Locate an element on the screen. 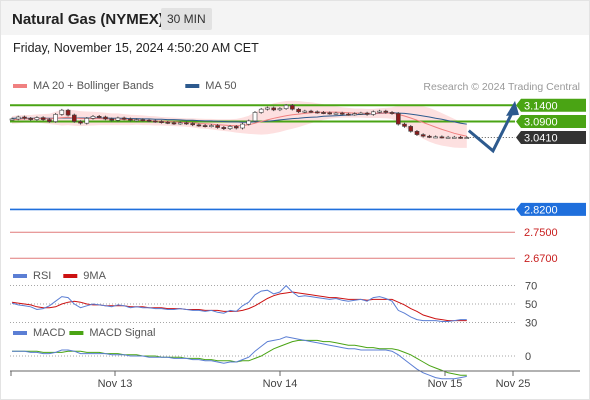  macd-line is located at coordinates (239, 358).